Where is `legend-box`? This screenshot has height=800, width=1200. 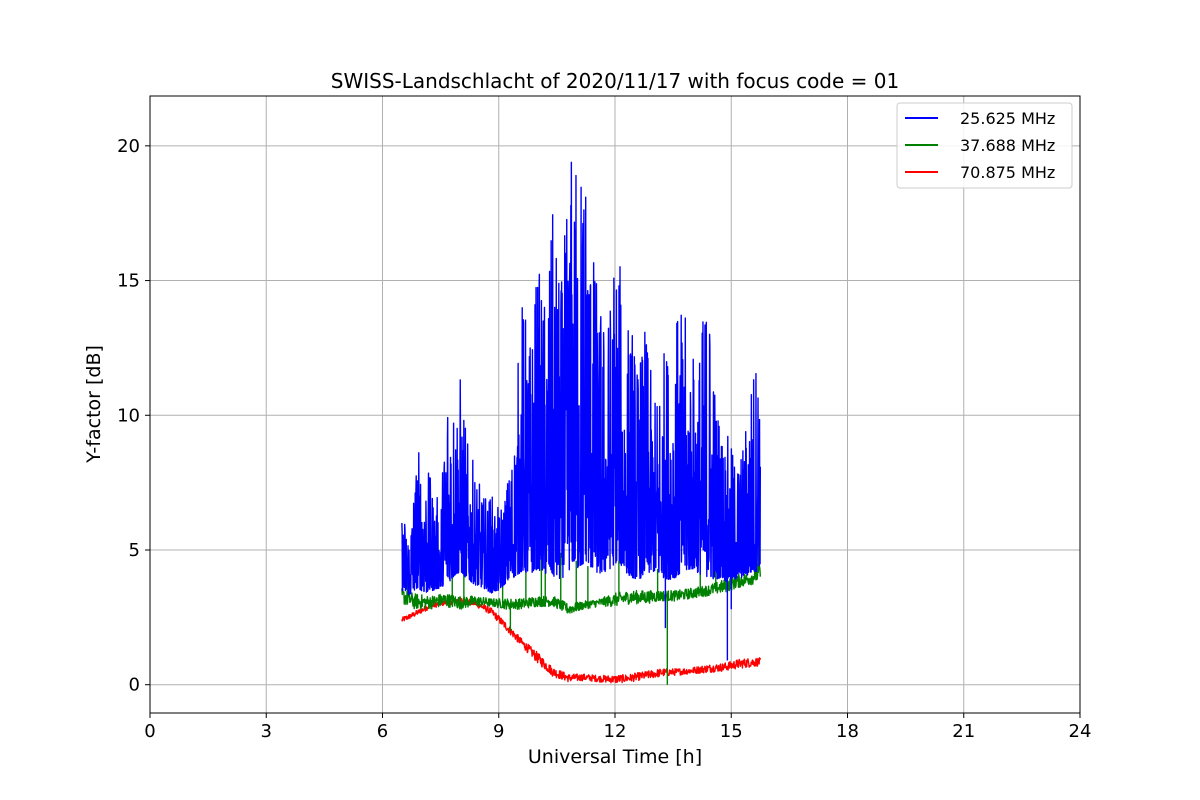
legend-box is located at coordinates (984, 145).